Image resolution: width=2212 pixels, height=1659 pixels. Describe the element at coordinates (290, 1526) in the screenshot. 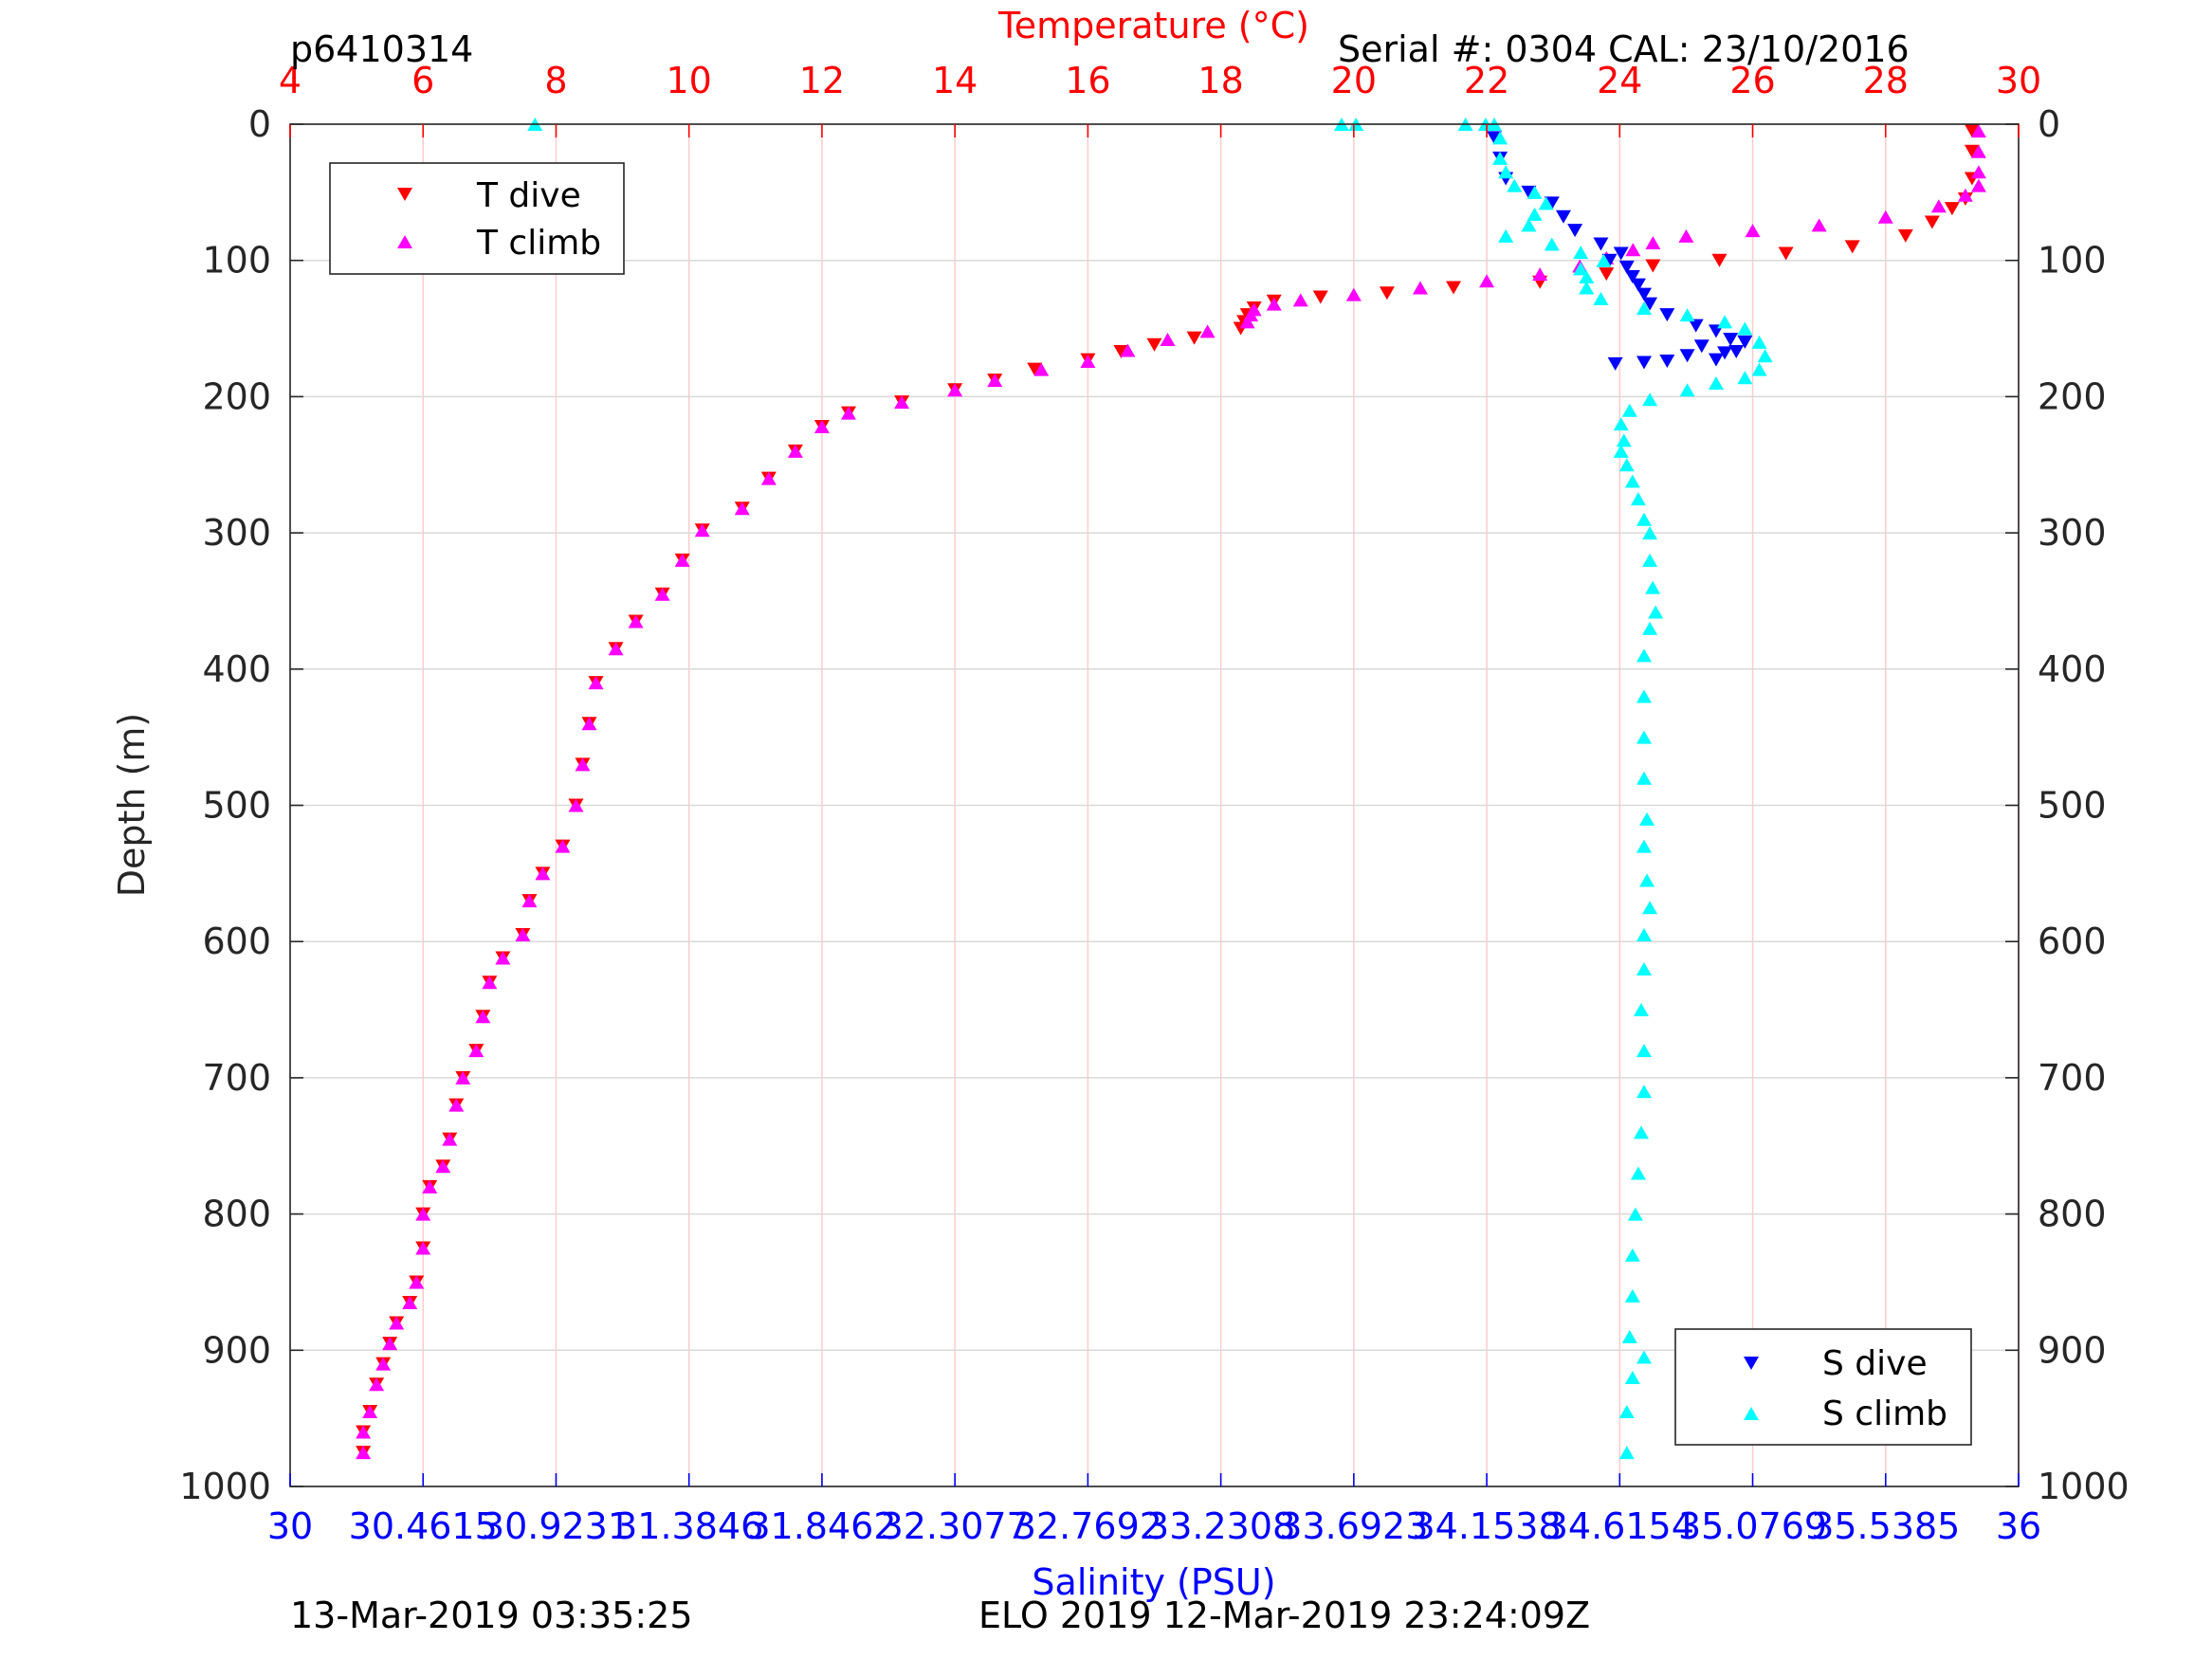

I see `salinity-tick-label: 30` at that location.